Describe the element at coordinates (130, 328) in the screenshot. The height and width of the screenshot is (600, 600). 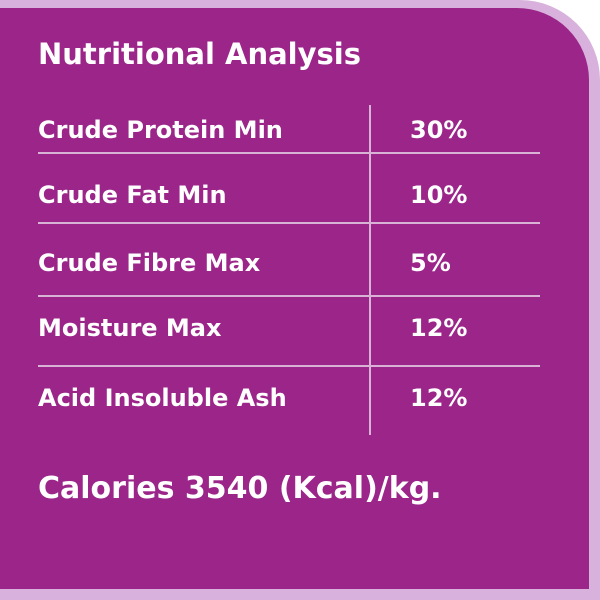
I see `nutrient-name: Moisture Max` at that location.